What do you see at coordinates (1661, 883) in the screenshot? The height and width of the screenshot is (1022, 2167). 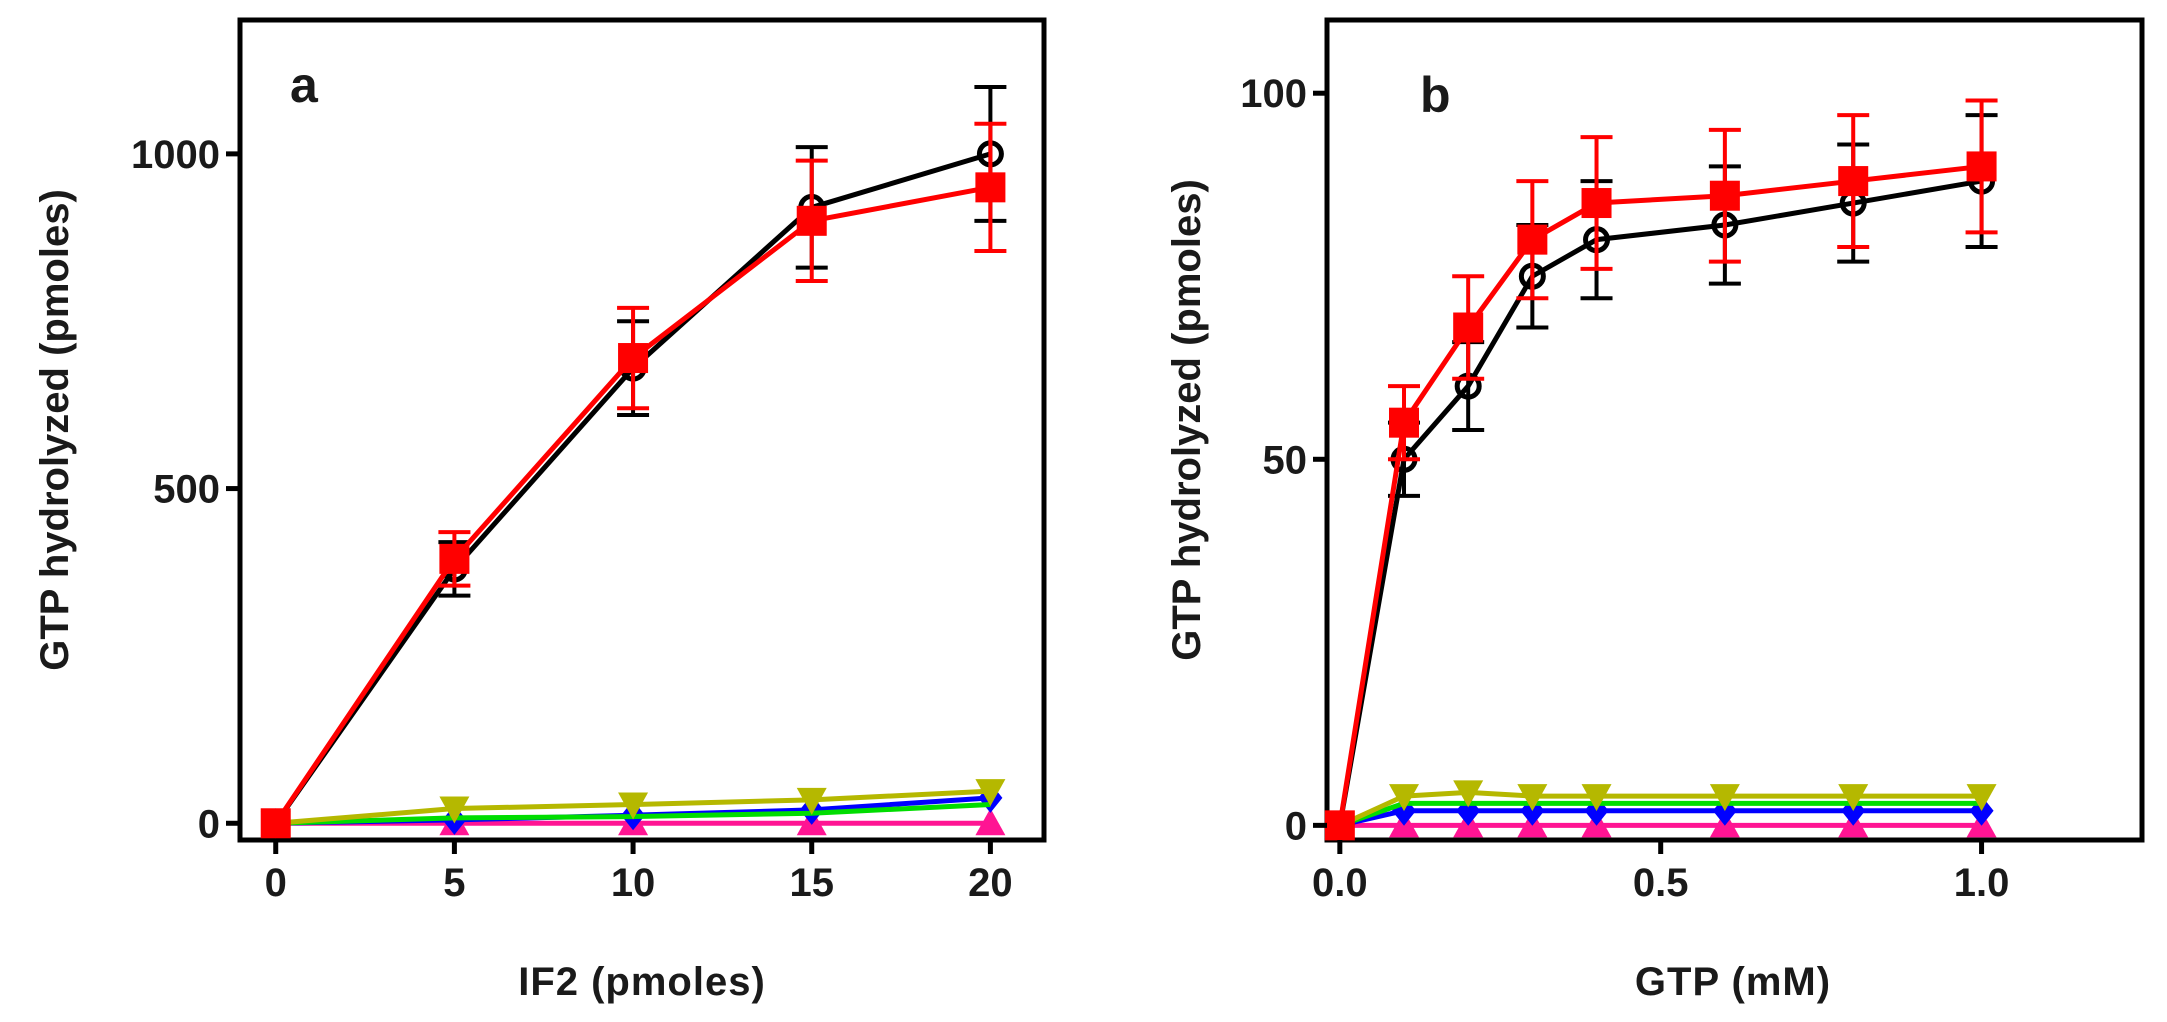 I see `x-tick-label-b-1: 0.5` at bounding box center [1661, 883].